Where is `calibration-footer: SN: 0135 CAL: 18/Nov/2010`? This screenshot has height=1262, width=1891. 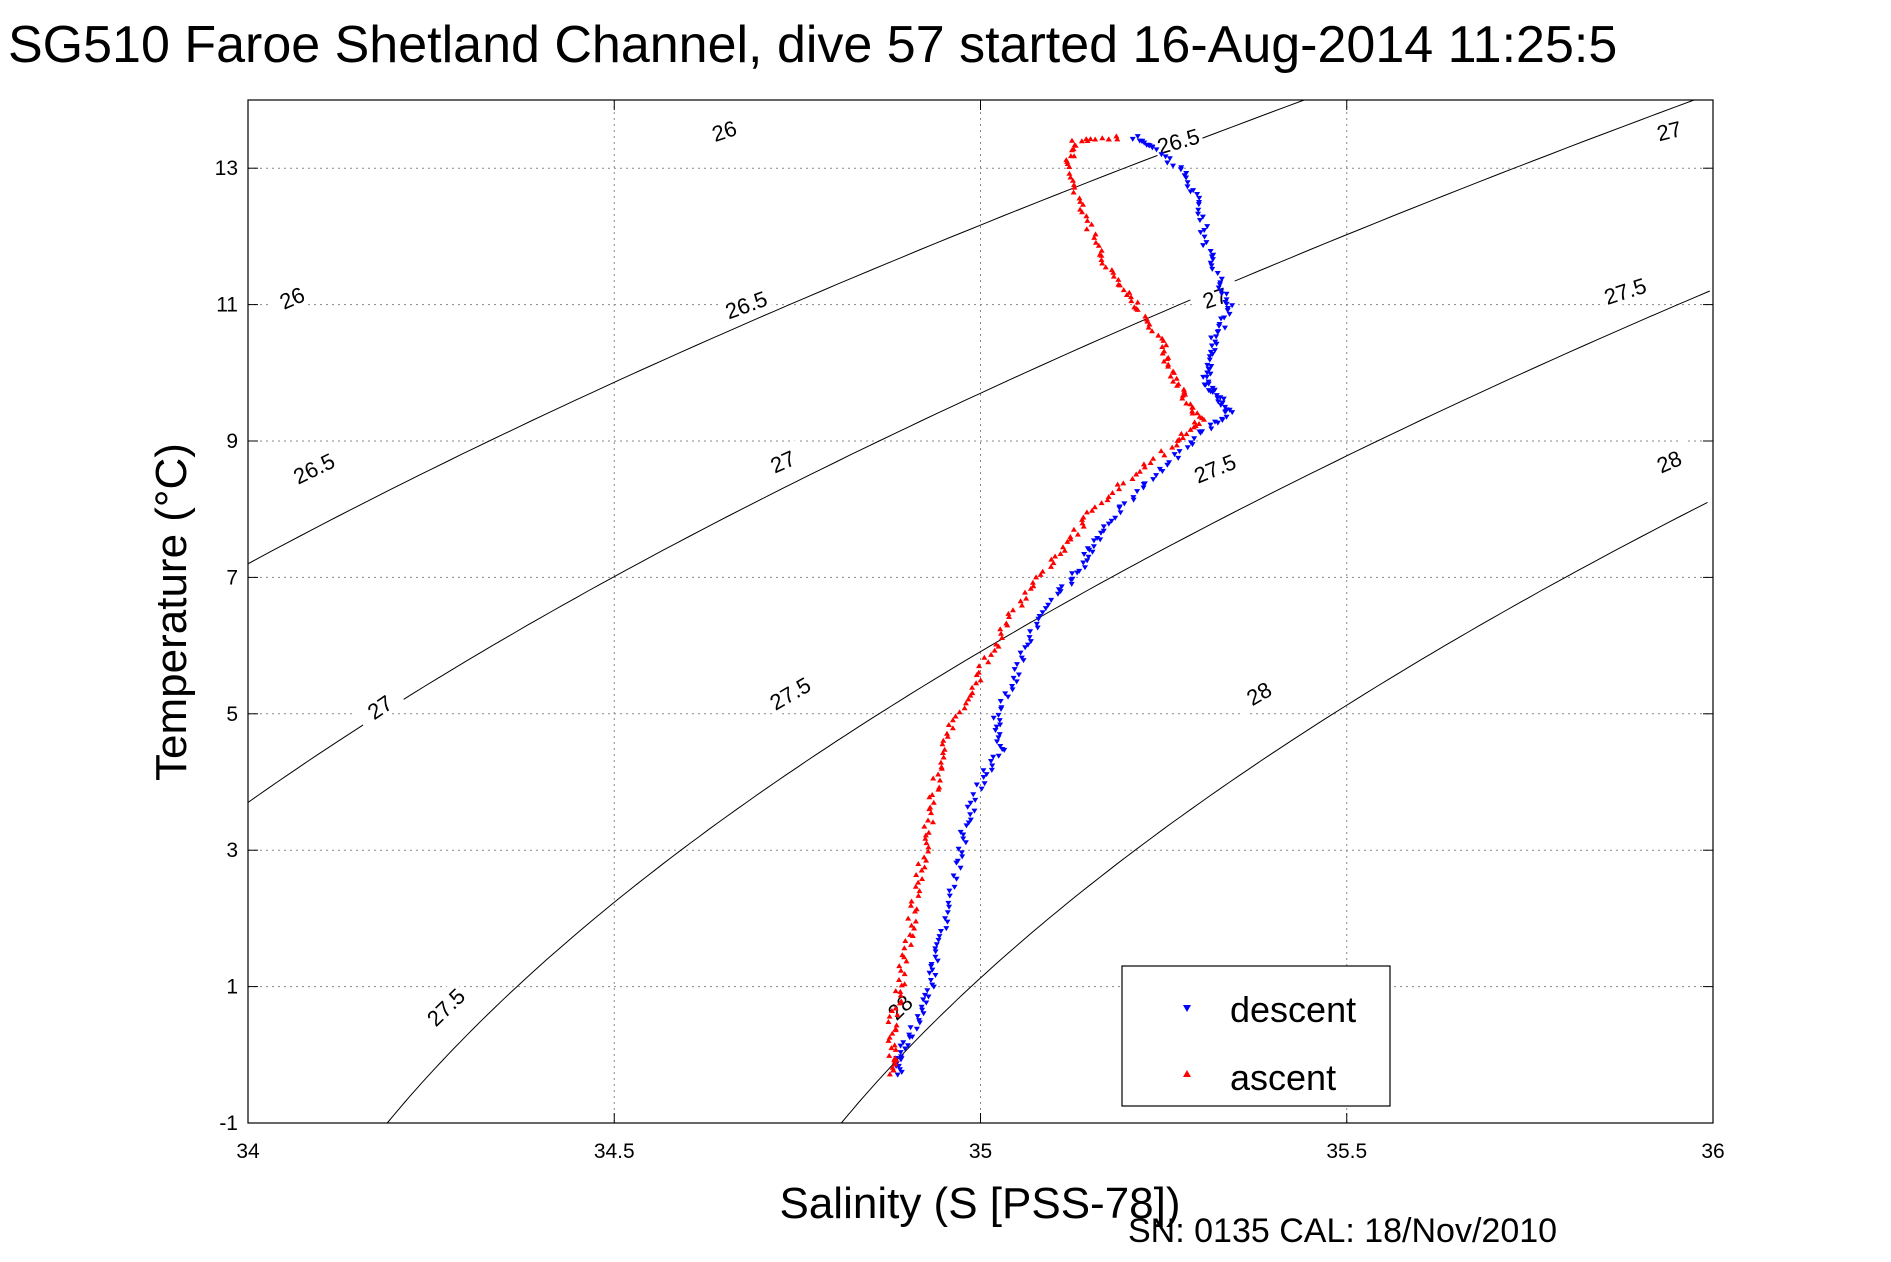
calibration-footer: SN: 0135 CAL: 18/Nov/2010 is located at coordinates (1342, 1231).